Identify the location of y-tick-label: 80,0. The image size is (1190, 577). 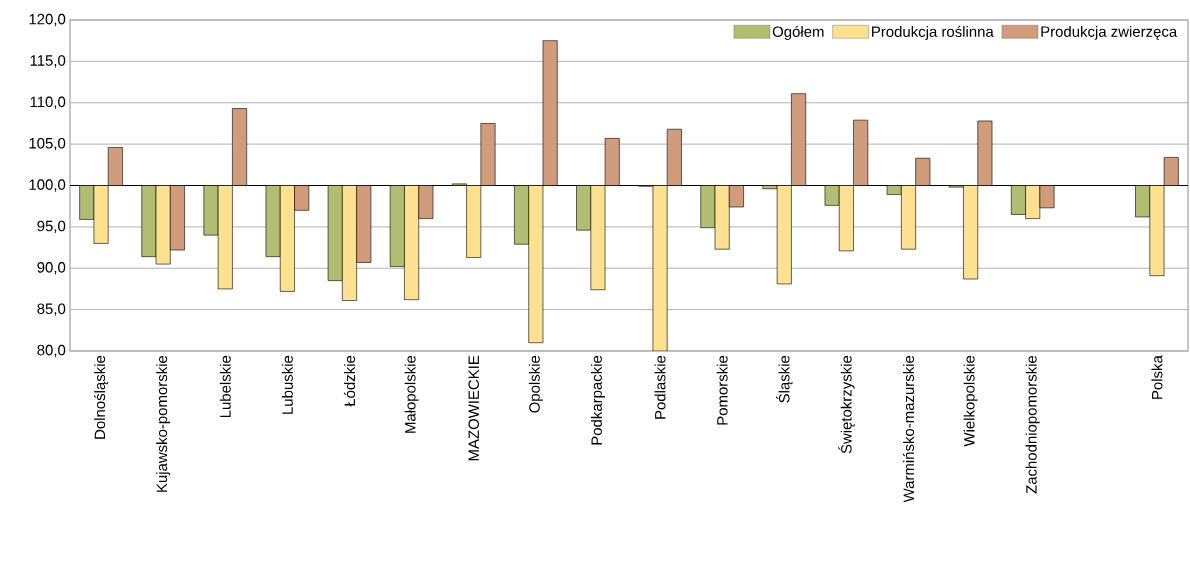
(51, 351).